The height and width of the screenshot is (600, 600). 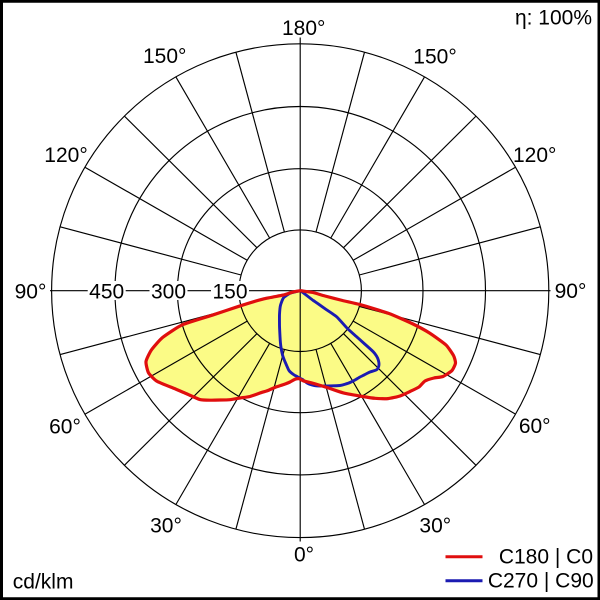 I want to click on svg-text: 300, so click(x=168, y=291).